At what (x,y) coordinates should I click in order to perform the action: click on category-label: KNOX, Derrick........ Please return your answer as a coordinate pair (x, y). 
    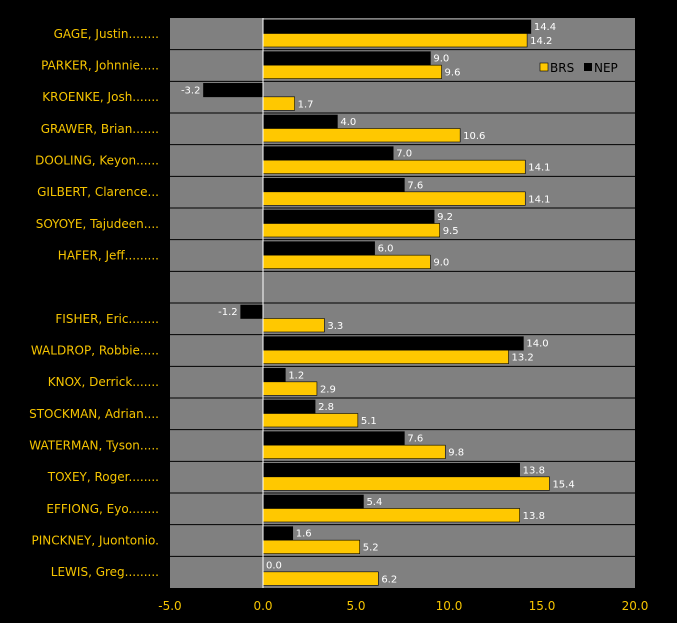
    Looking at the image, I should click on (103, 382).